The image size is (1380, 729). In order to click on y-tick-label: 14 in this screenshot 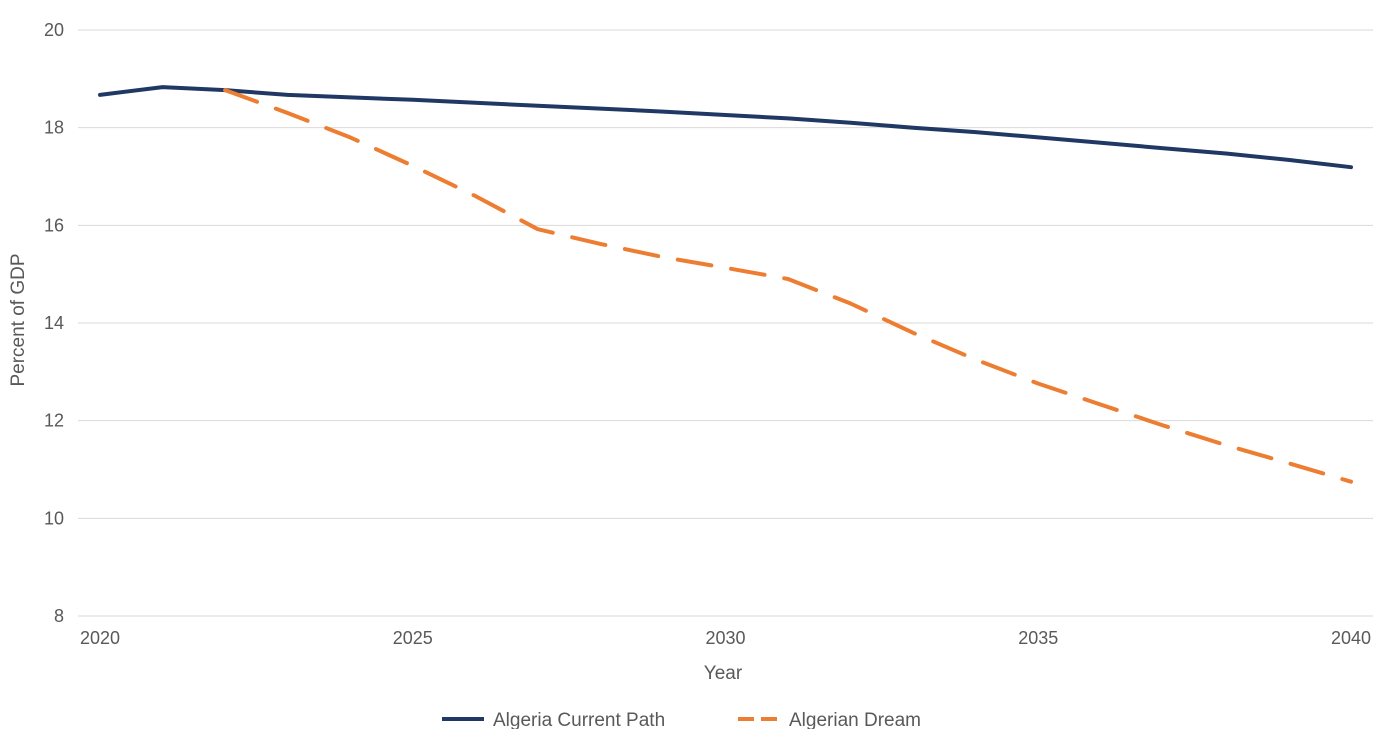, I will do `click(54, 323)`.